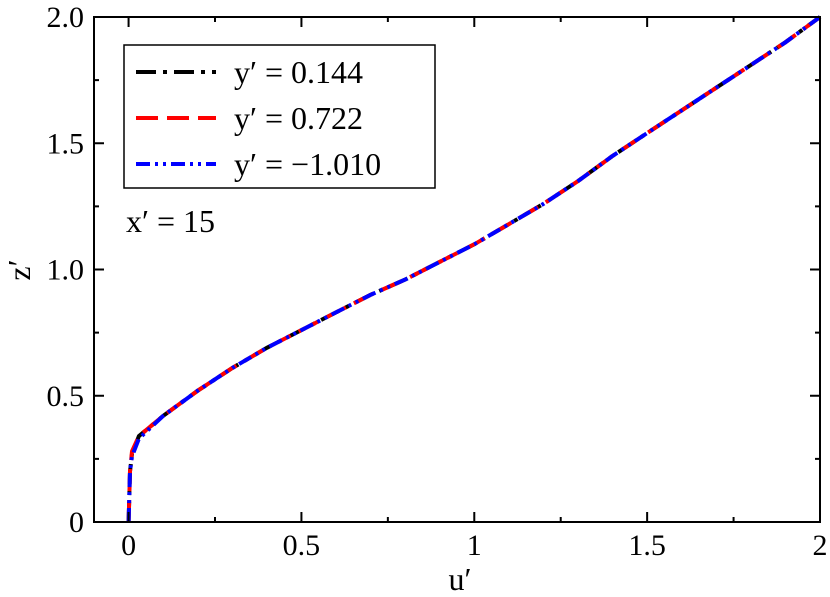 Image resolution: width=830 pixels, height=597 pixels. I want to click on y-tick-label-1: 0.5, so click(66, 396).